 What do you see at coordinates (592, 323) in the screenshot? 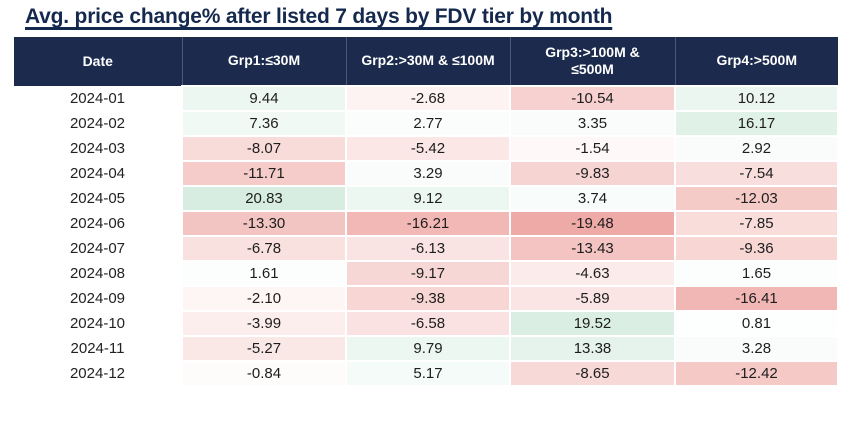
I see `value-cell: 19.52` at bounding box center [592, 323].